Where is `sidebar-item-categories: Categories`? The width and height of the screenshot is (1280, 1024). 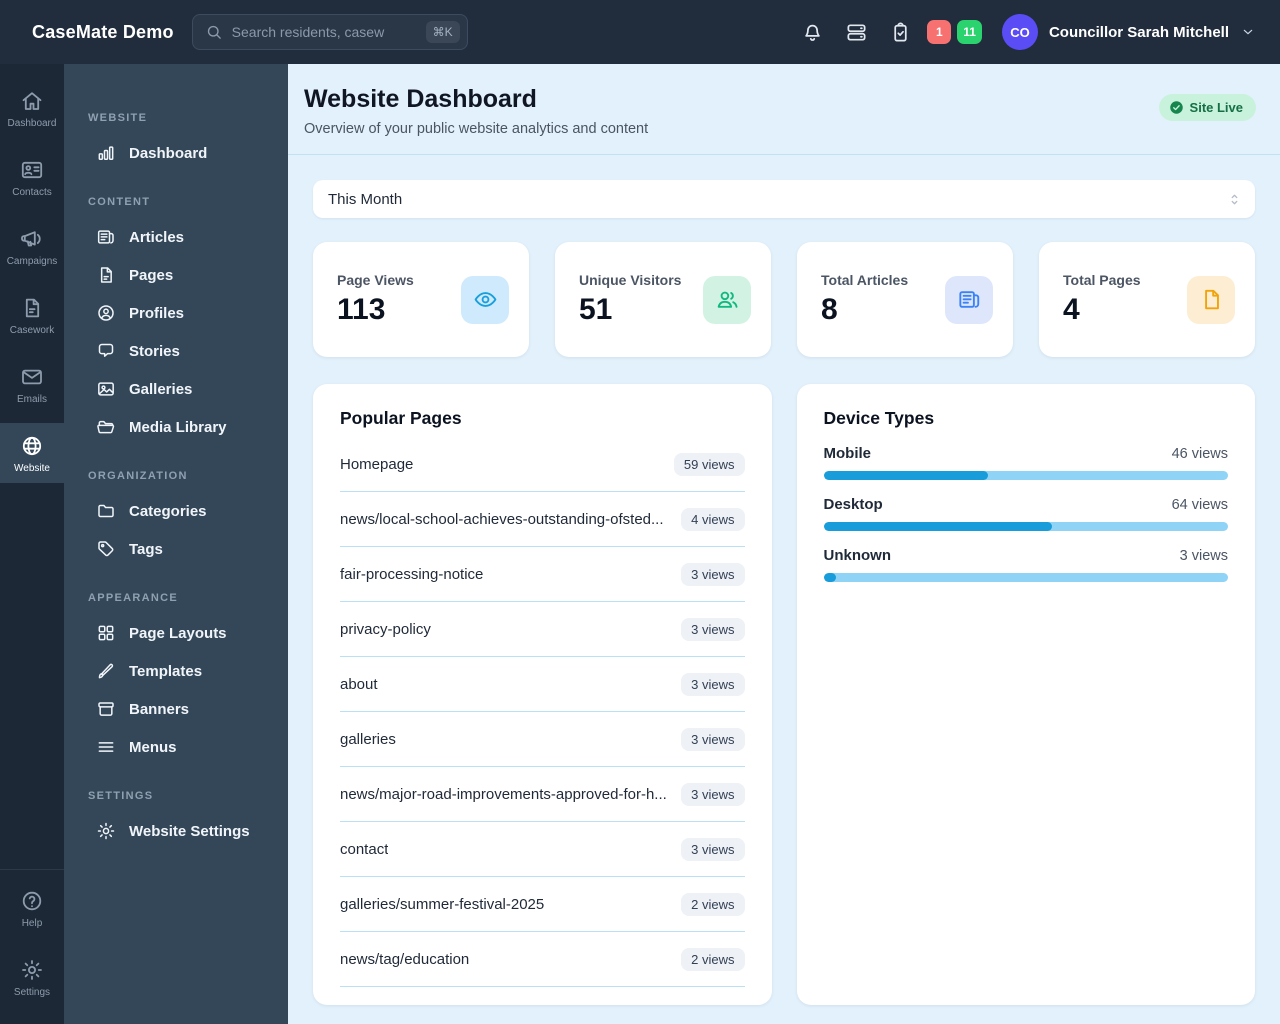 sidebar-item-categories: Categories is located at coordinates (176, 511).